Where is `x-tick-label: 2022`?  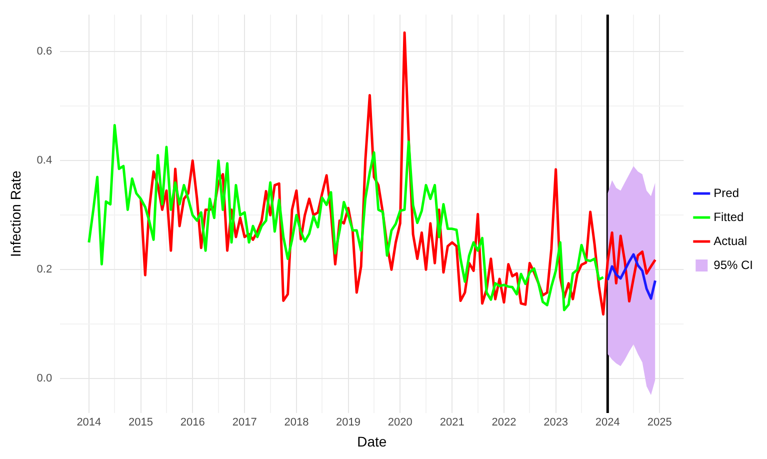 x-tick-label: 2022 is located at coordinates (504, 422).